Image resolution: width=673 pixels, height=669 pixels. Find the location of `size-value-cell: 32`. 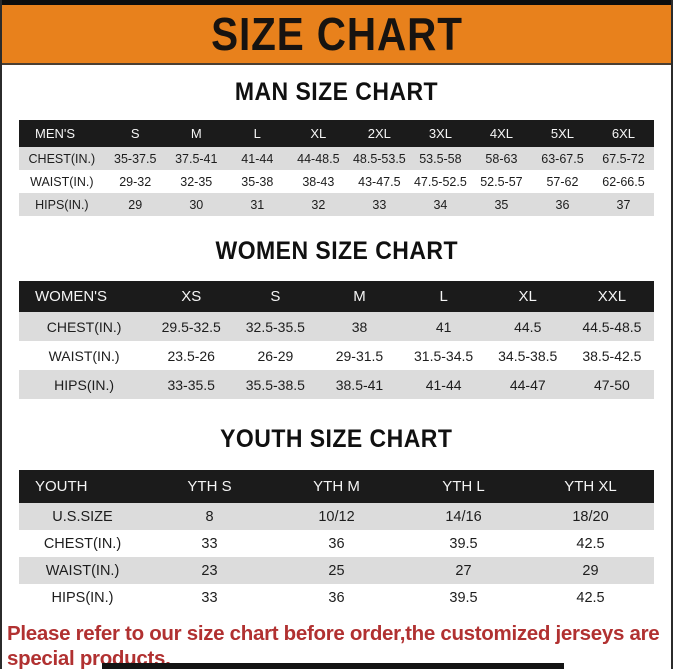

size-value-cell: 32 is located at coordinates (318, 204).